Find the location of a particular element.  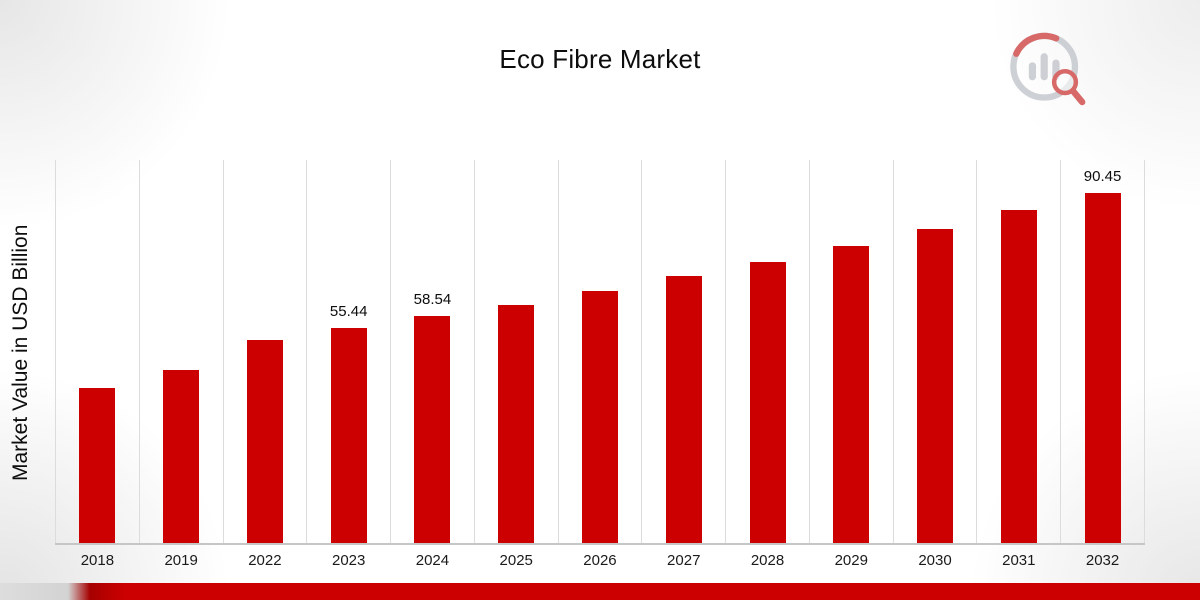

chart-column-2032: 90.45 2032 is located at coordinates (1102, 364).